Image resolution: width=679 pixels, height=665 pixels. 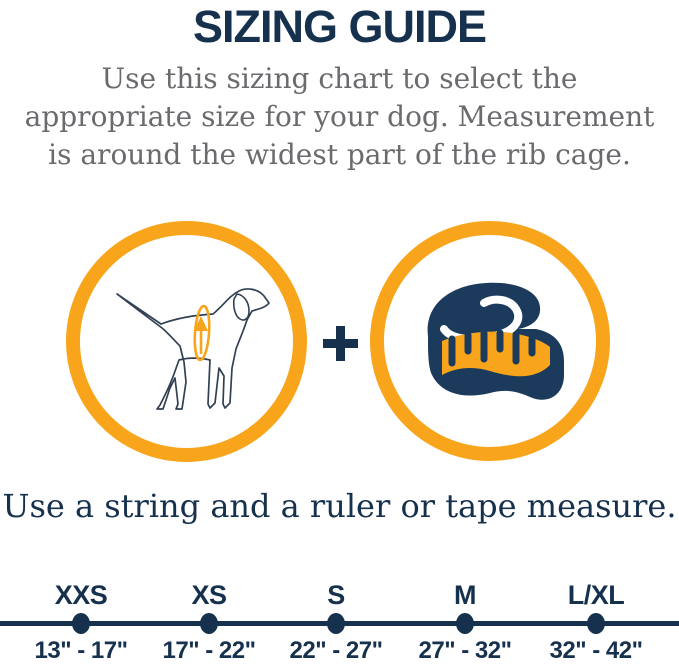 I want to click on dog-measurement-circle, so click(x=186, y=341).